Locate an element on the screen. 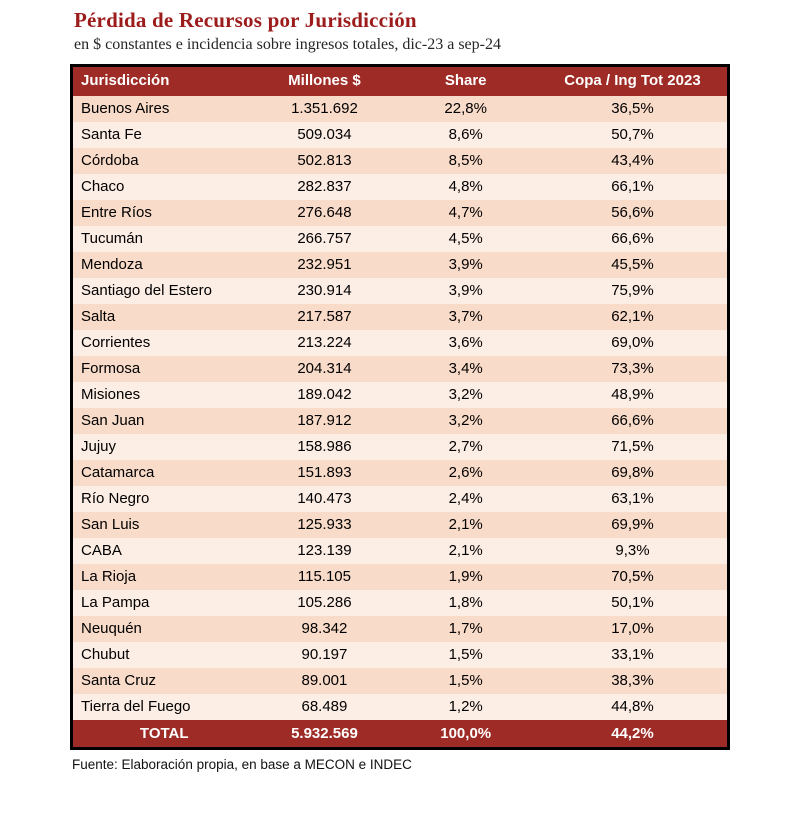  table-row: Santa Cruz 89.001 1,5% 38,3% is located at coordinates (400, 680).